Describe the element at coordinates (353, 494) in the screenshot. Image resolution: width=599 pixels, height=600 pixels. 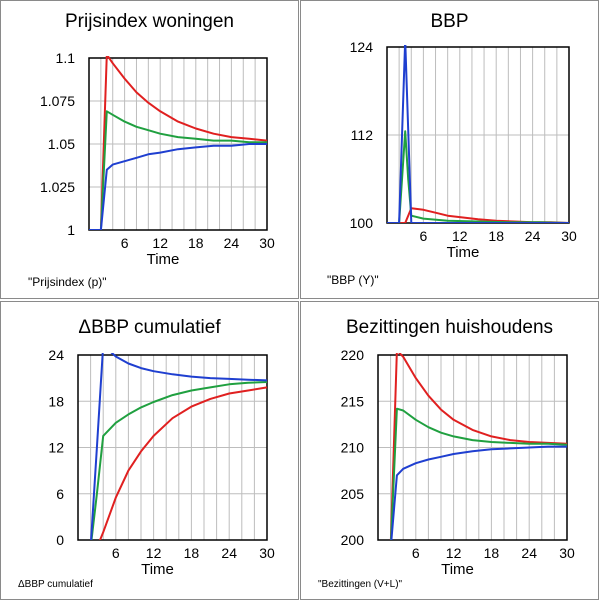
I see `y-tick-label: 205` at that location.